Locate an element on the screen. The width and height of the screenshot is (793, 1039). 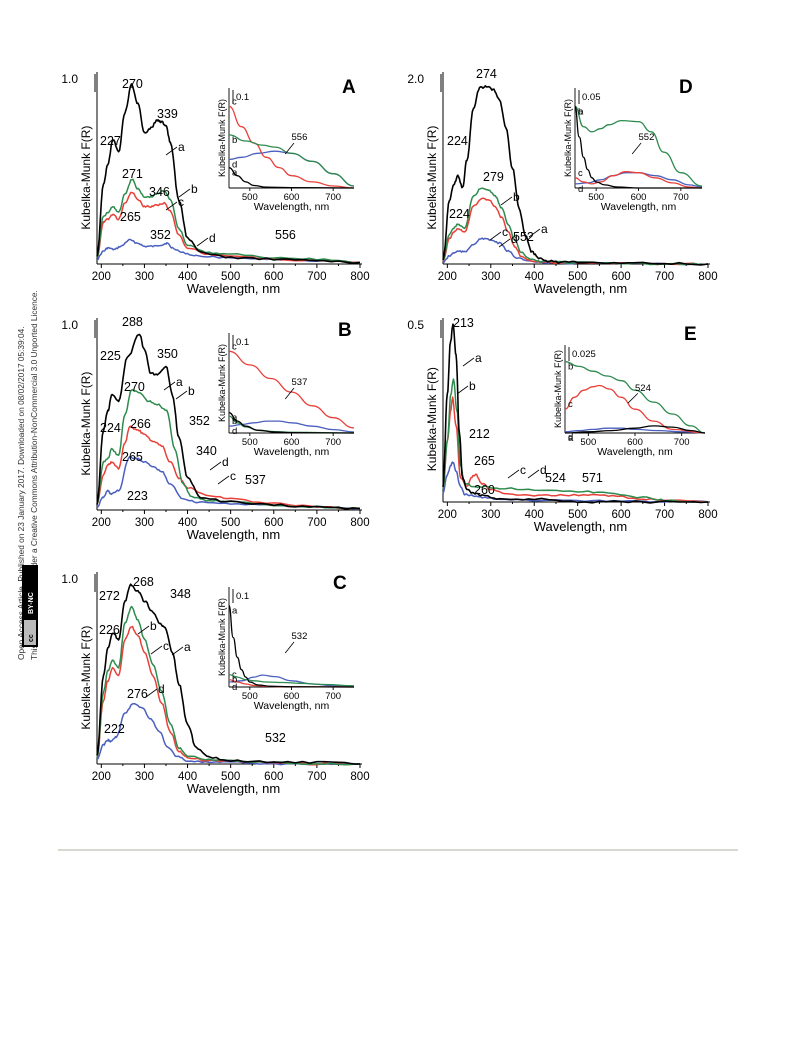
peak-label: 213 is located at coordinates (463, 323).